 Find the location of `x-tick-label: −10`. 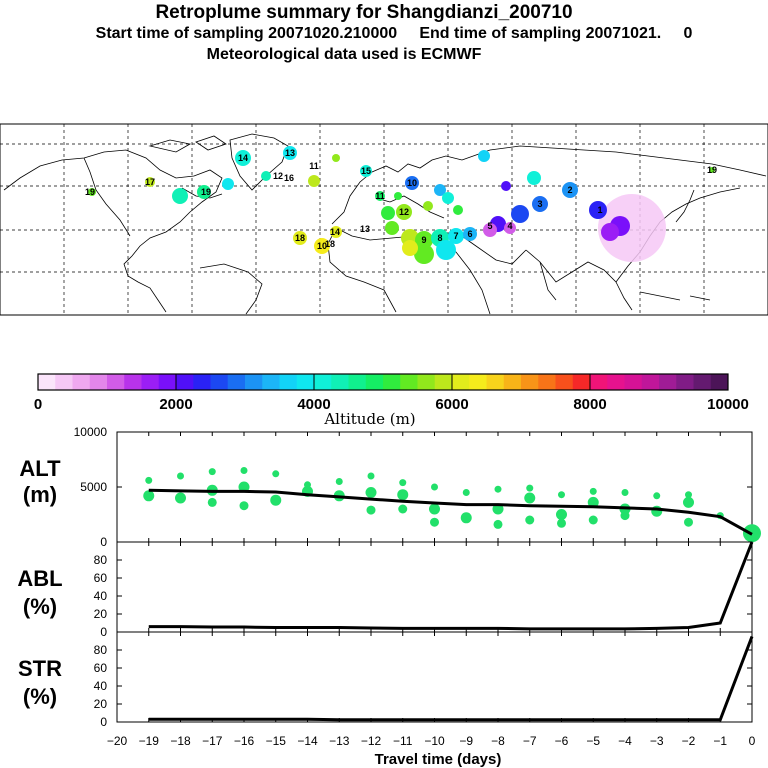

x-tick-label: −10 is located at coordinates (434, 741).